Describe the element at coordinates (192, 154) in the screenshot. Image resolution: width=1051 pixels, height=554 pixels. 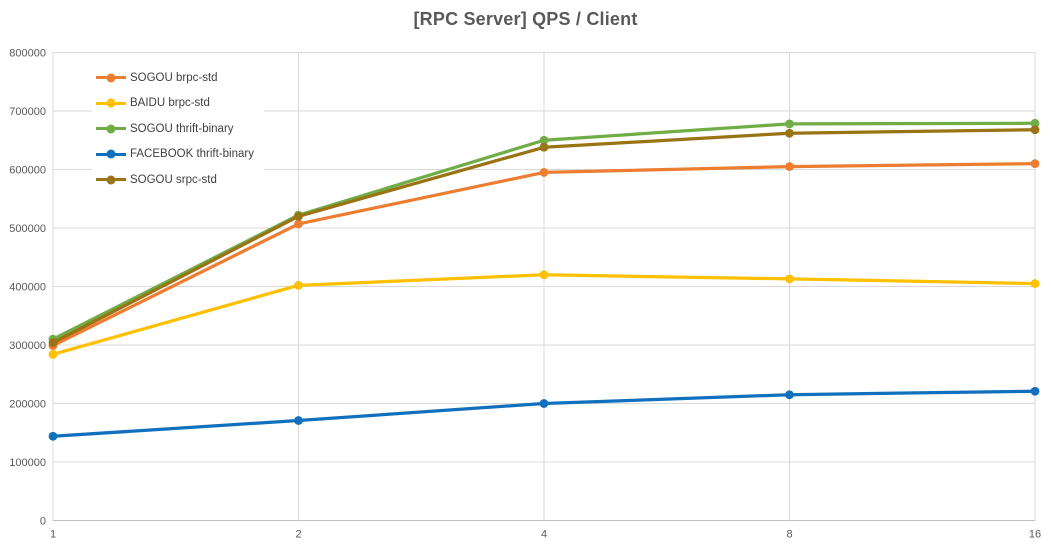
I see `legend-label: FACEBOOK thrift-binary` at that location.